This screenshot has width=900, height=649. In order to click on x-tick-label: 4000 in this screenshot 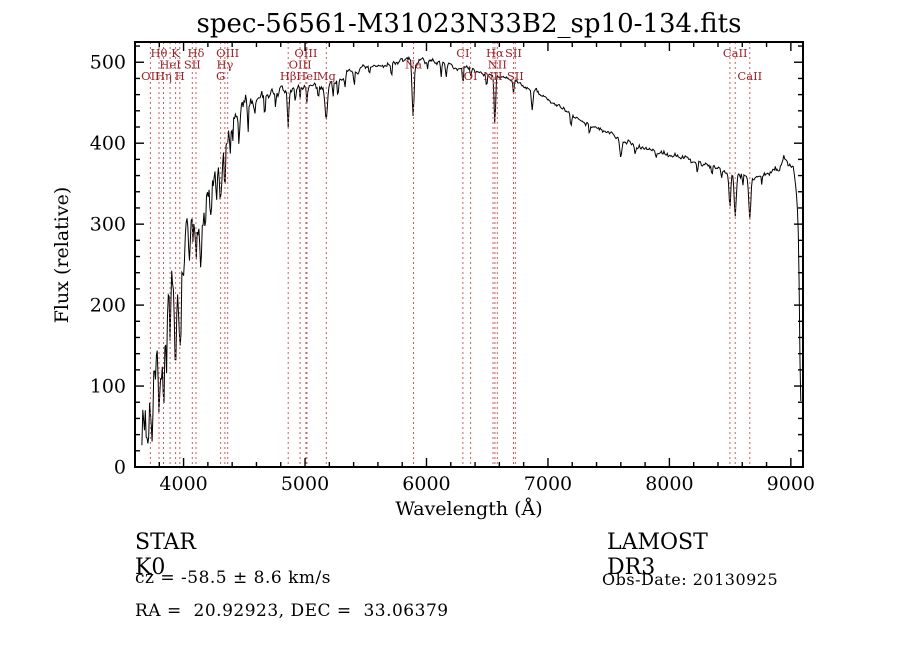, I will do `click(183, 484)`.